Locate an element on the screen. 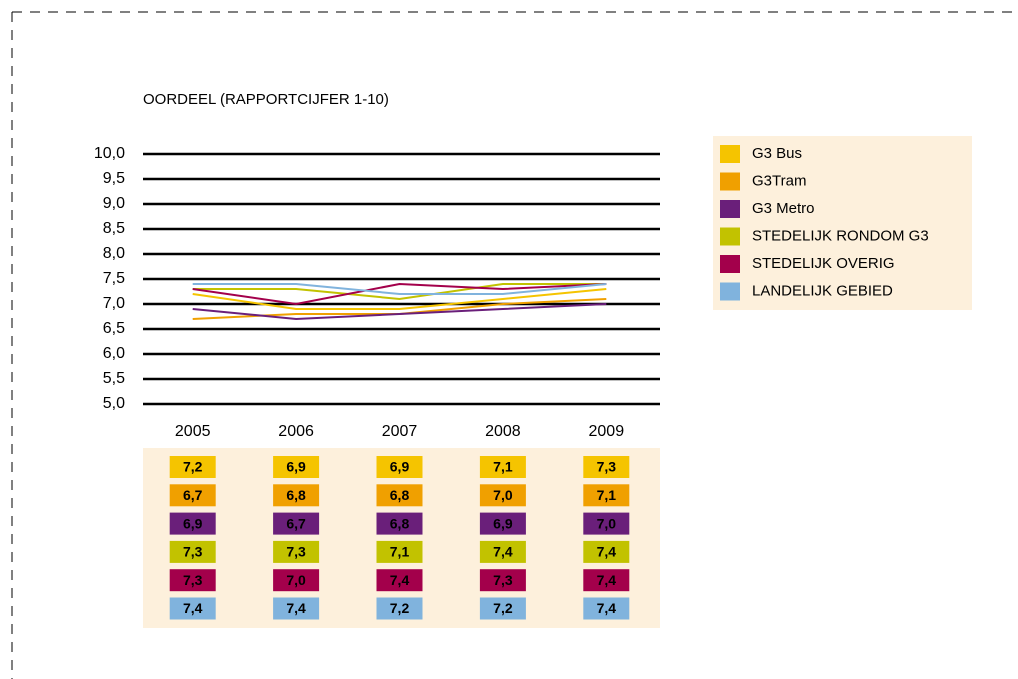  y-tick-label: 7,5 is located at coordinates (114, 278).